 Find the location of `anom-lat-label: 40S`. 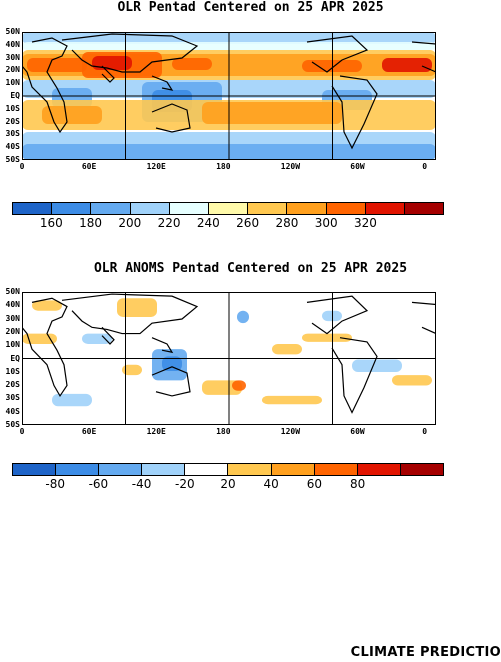

anom-lat-label: 40S is located at coordinates (12, 411).